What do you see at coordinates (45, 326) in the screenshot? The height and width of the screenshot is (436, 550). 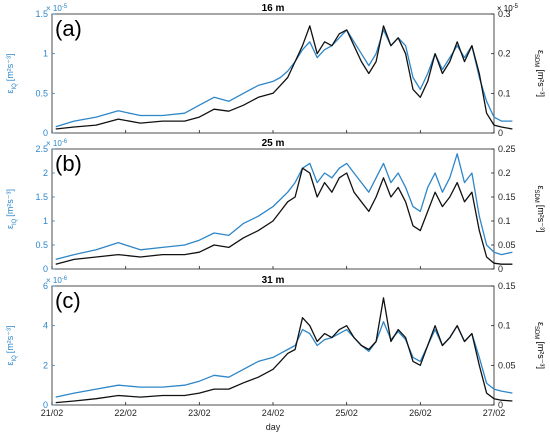 I see `left-y-tick-label: 4` at bounding box center [45, 326].